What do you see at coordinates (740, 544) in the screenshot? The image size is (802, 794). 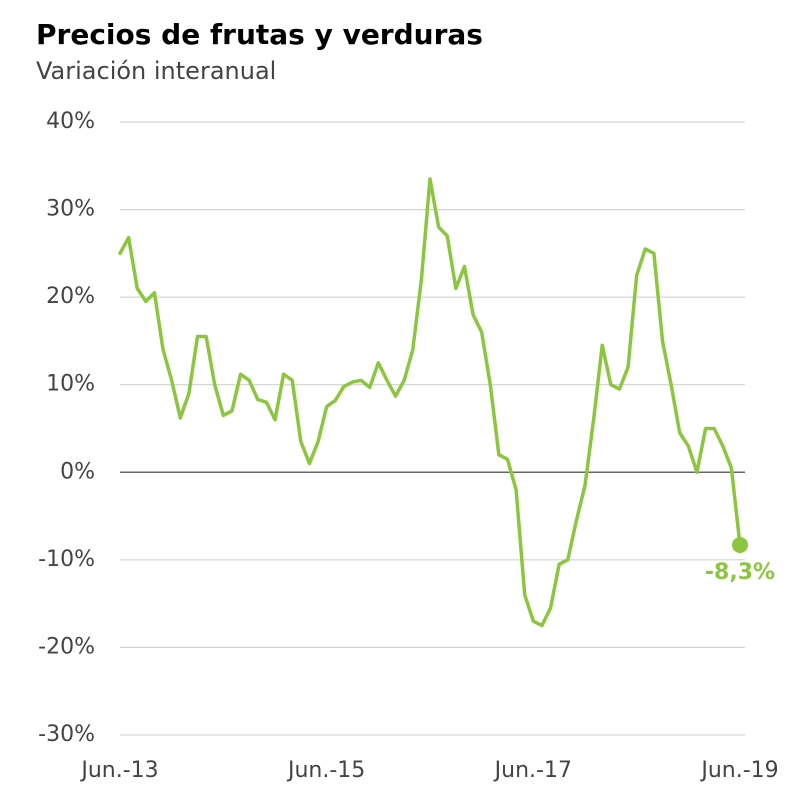 I see `end-point` at bounding box center [740, 544].